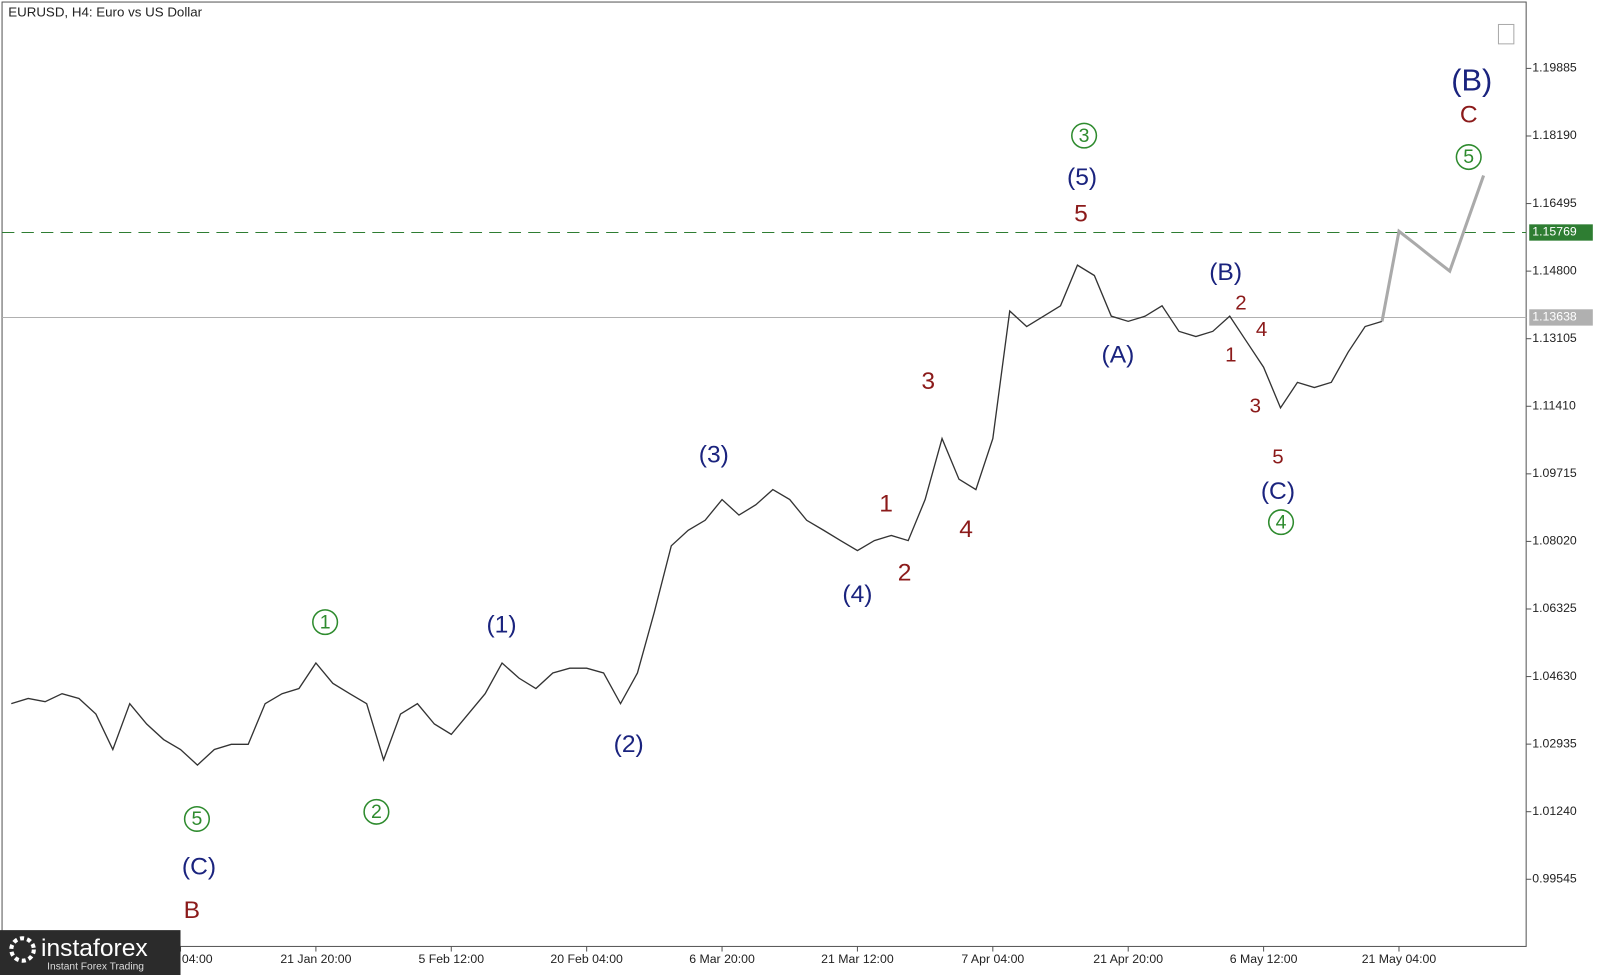  What do you see at coordinates (192, 910) in the screenshot?
I see `wave-label: B` at bounding box center [192, 910].